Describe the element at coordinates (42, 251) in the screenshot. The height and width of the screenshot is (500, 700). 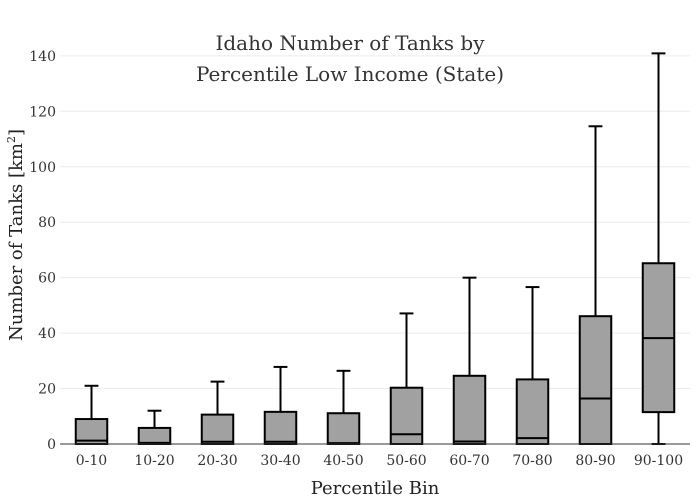
I see `y-tick-labels: 0 20 40 60 80 100 120 140` at that location.